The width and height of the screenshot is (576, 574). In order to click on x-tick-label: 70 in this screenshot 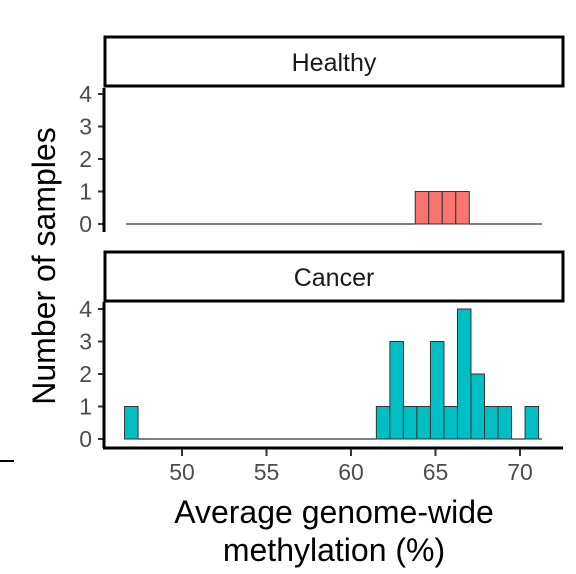, I will do `click(520, 472)`.